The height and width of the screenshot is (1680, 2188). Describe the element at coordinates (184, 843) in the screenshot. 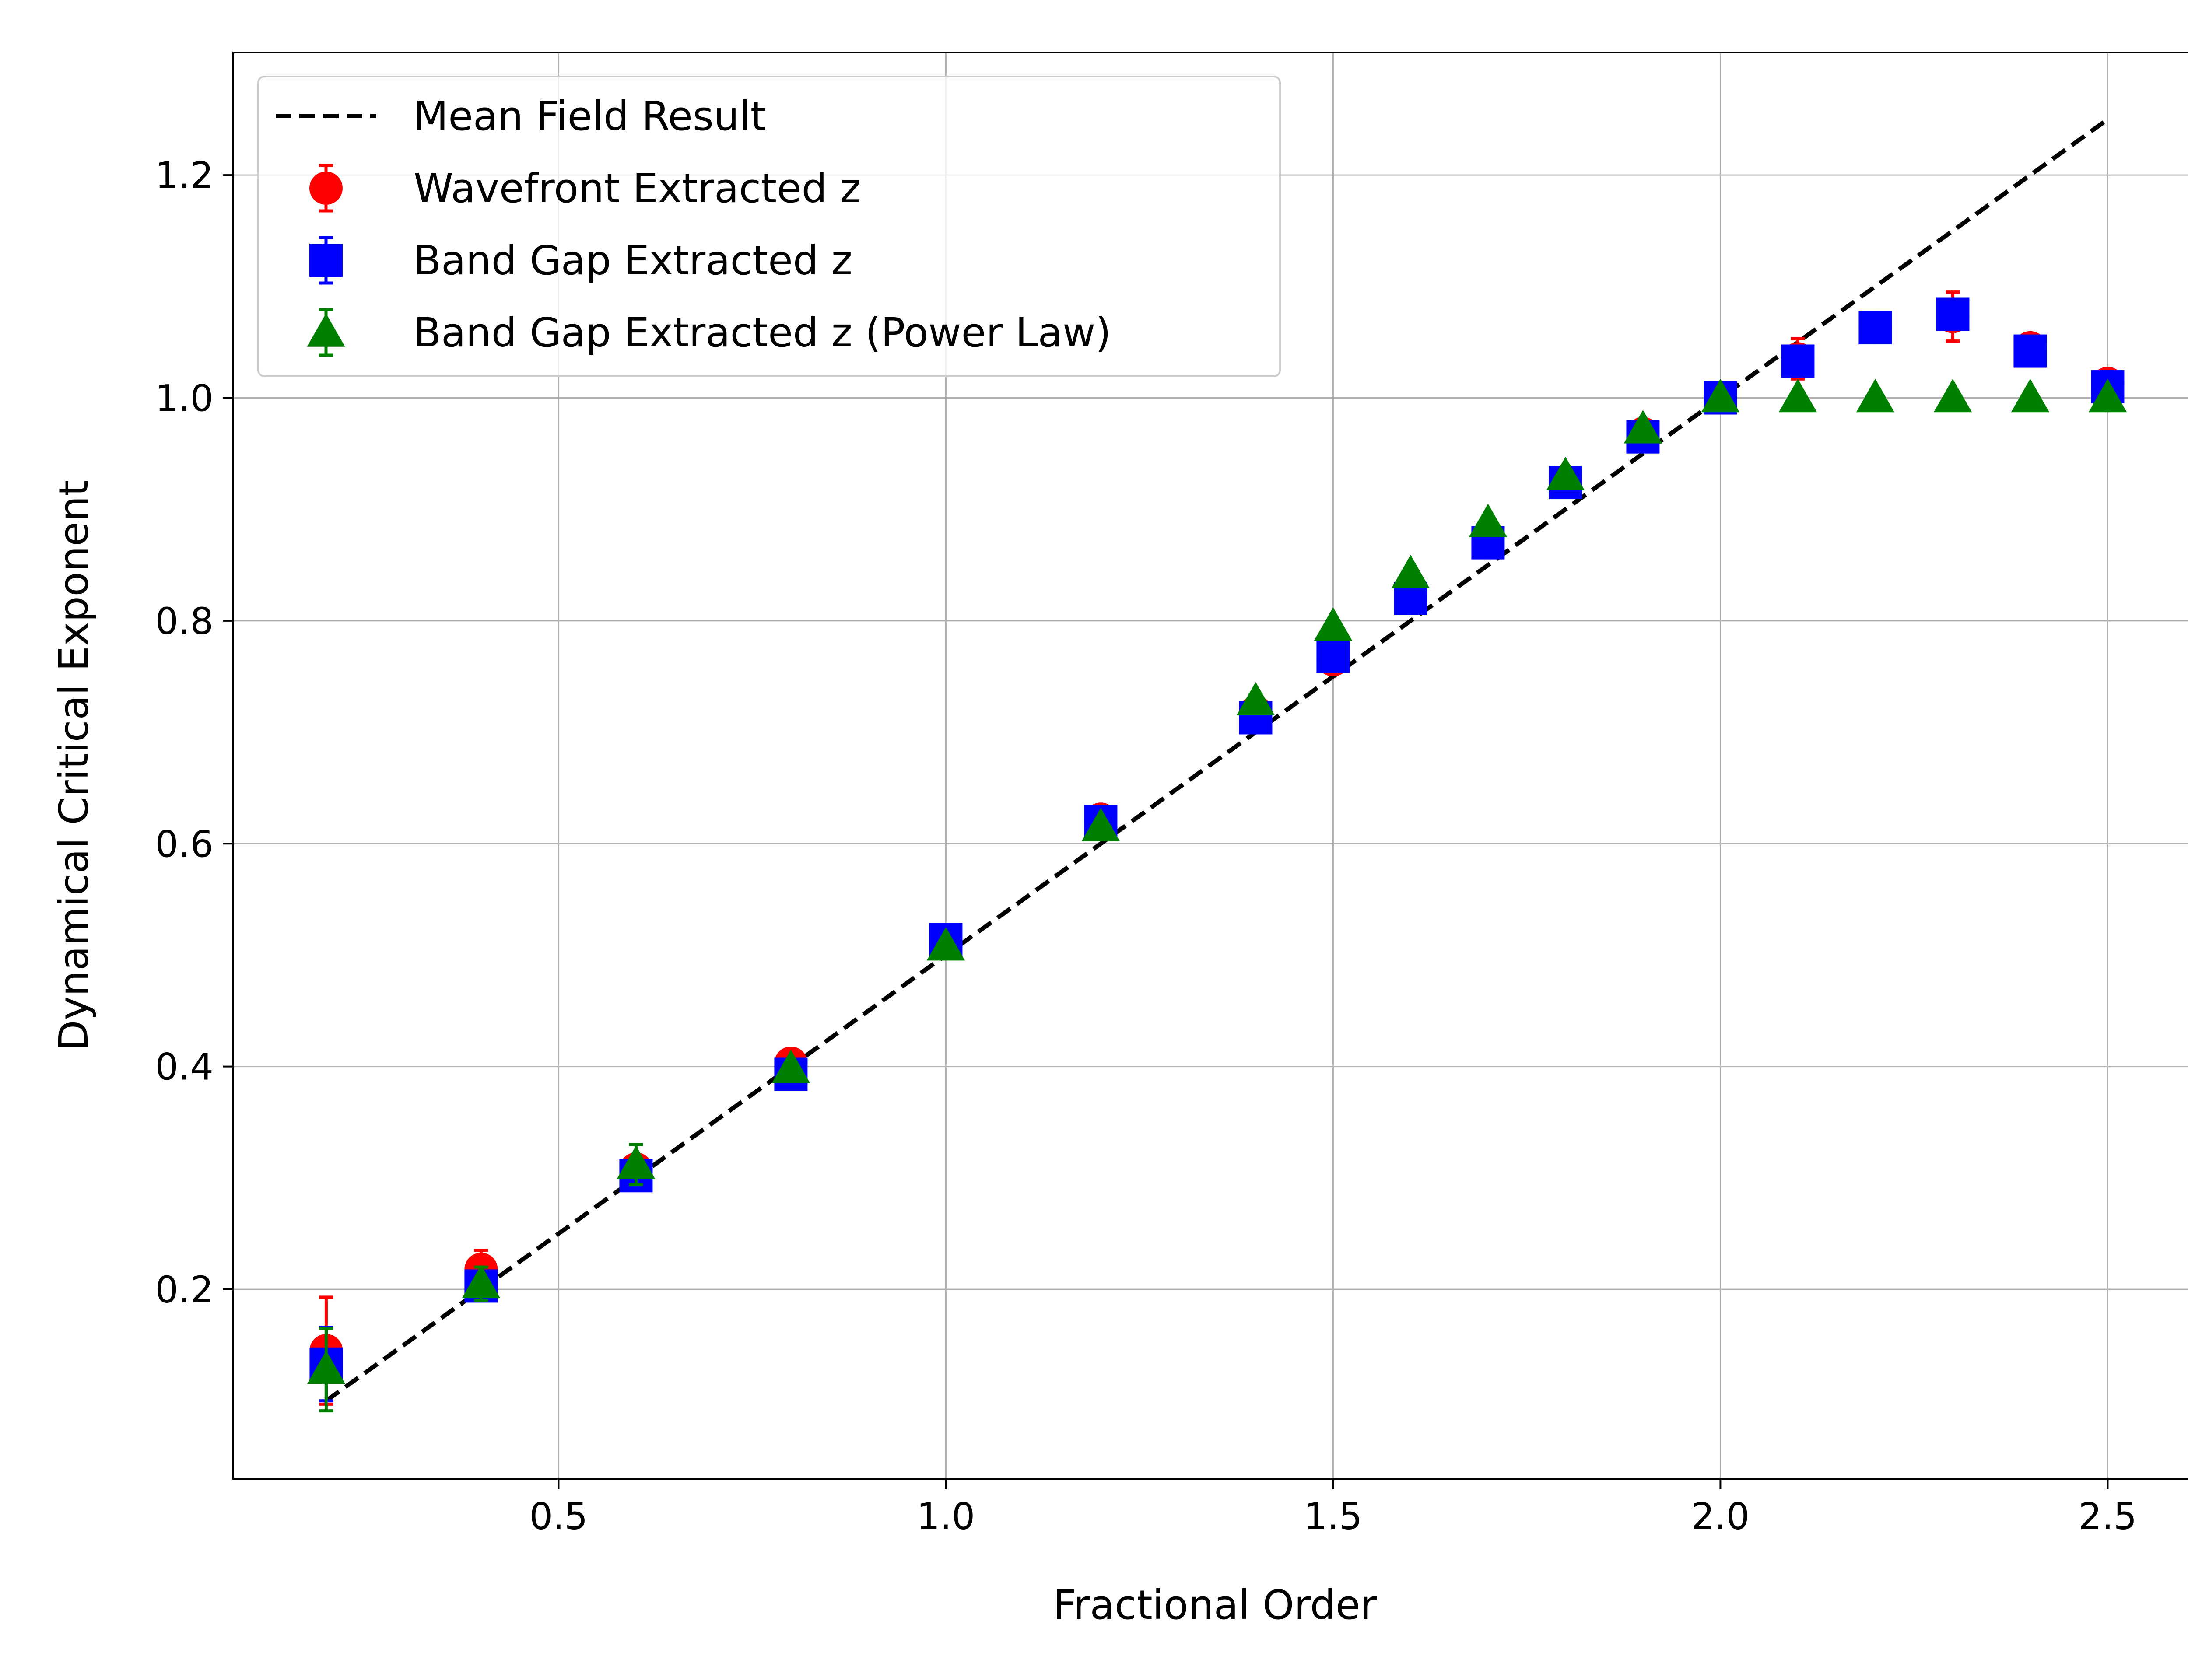

I see `y-tick-label: 0.6` at that location.